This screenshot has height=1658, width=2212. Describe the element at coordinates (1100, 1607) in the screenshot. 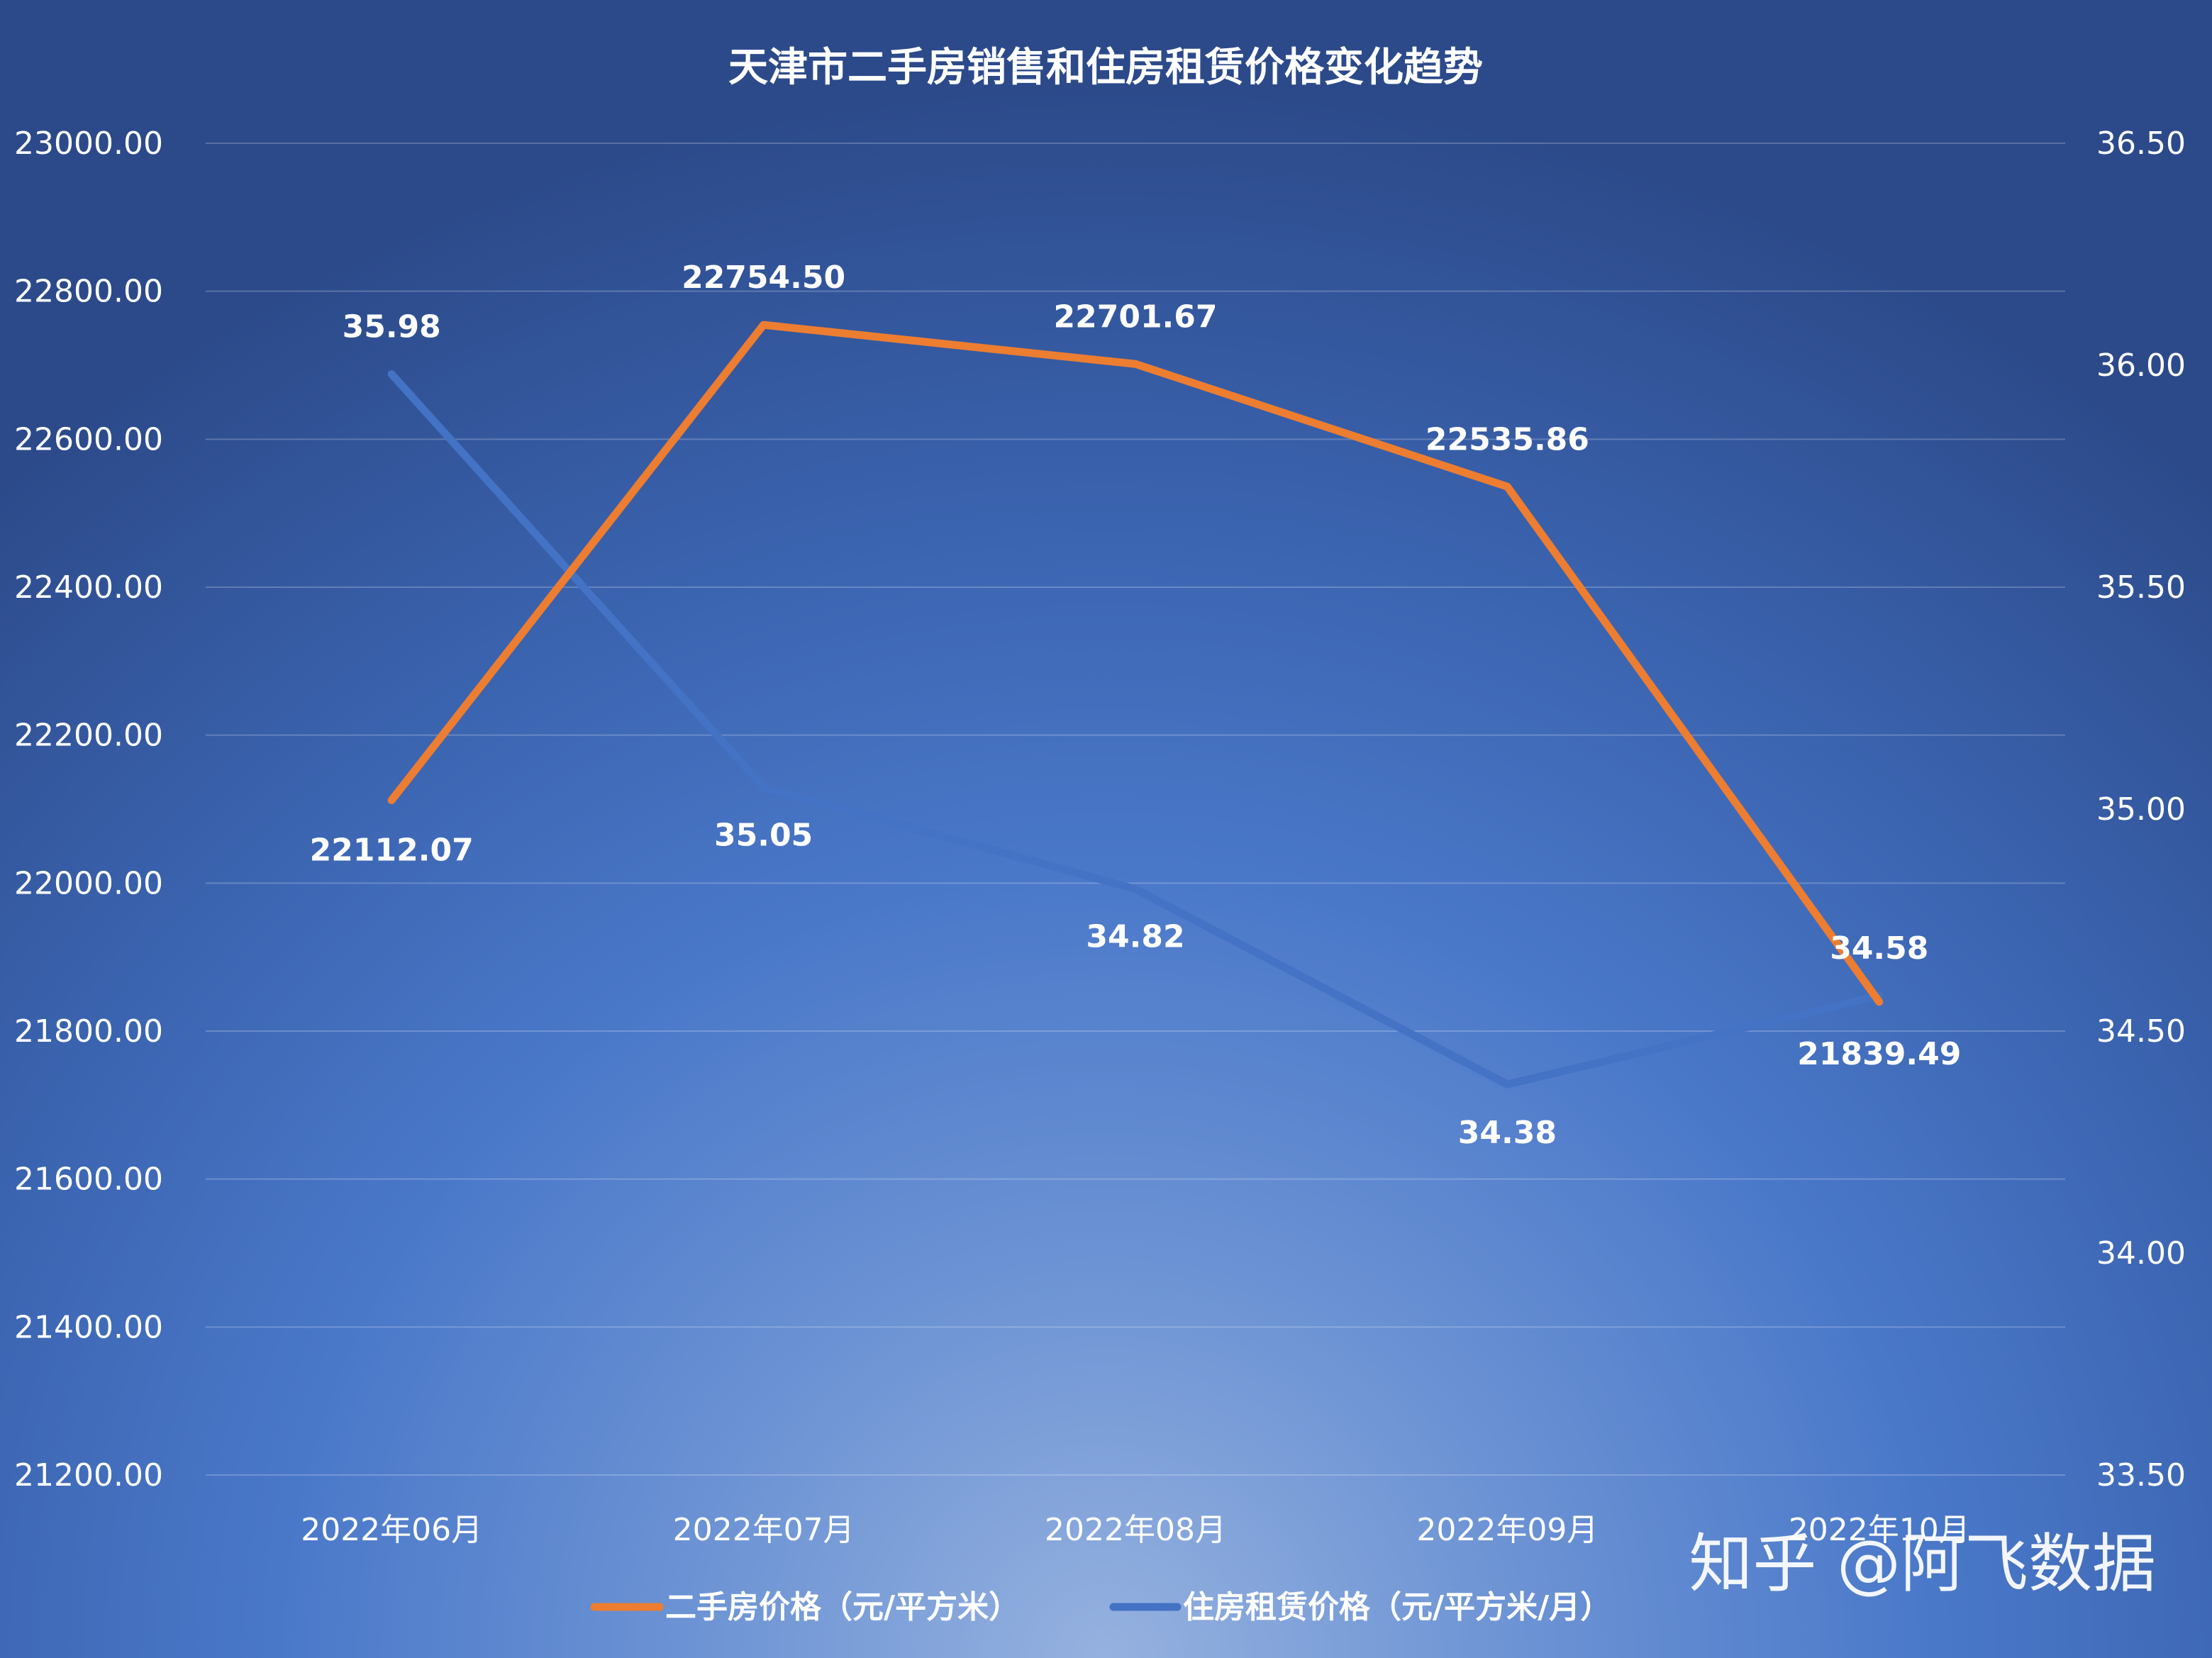

I see `legend: 二手房价格（元/平方米） 住房租赁价格（元/平方米/月）` at that location.